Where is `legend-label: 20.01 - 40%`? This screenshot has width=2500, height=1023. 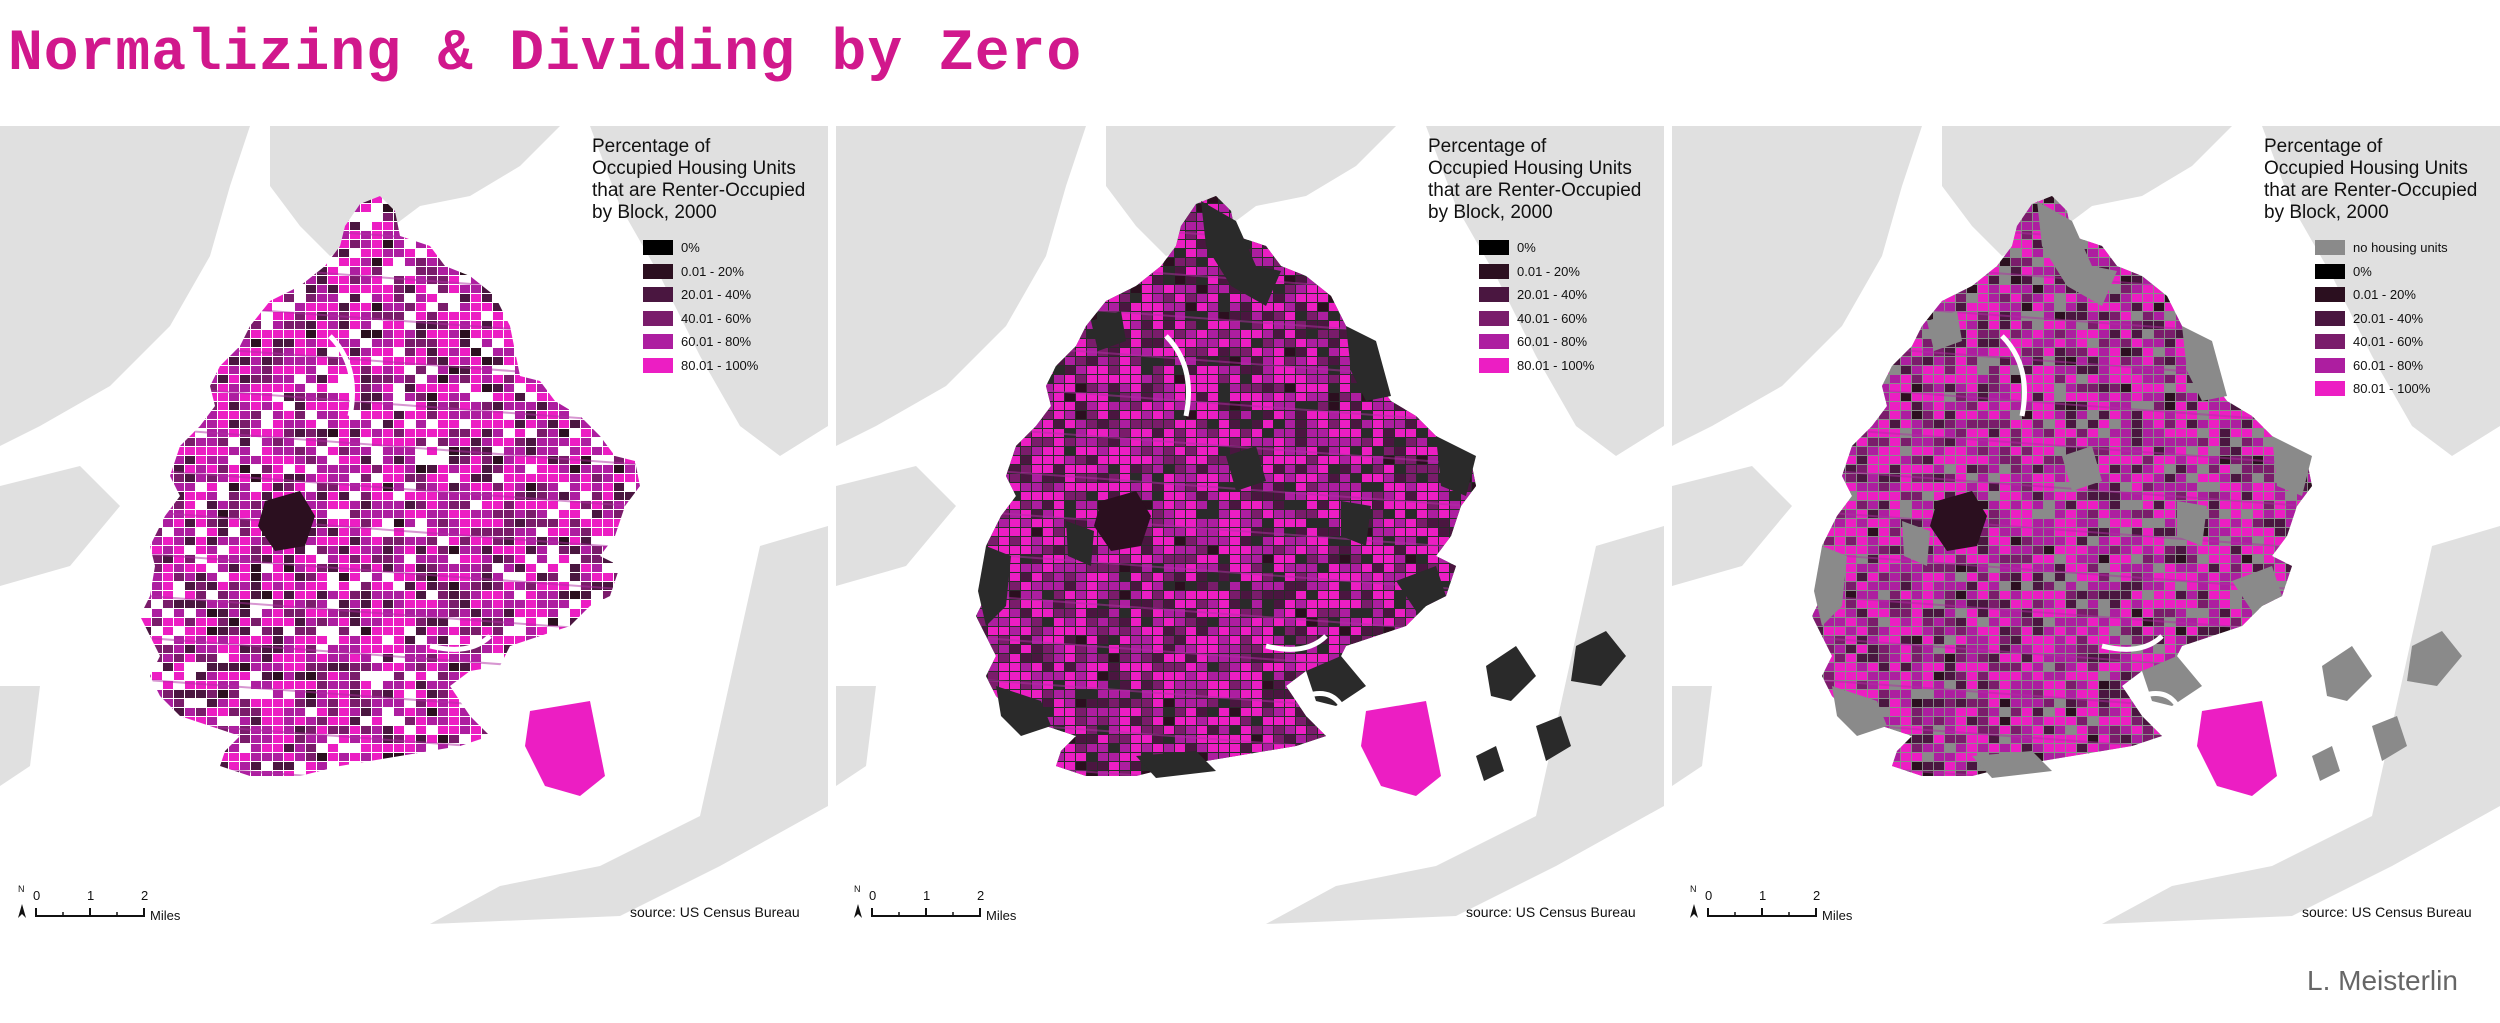
legend-label: 20.01 - 40% is located at coordinates (2388, 318).